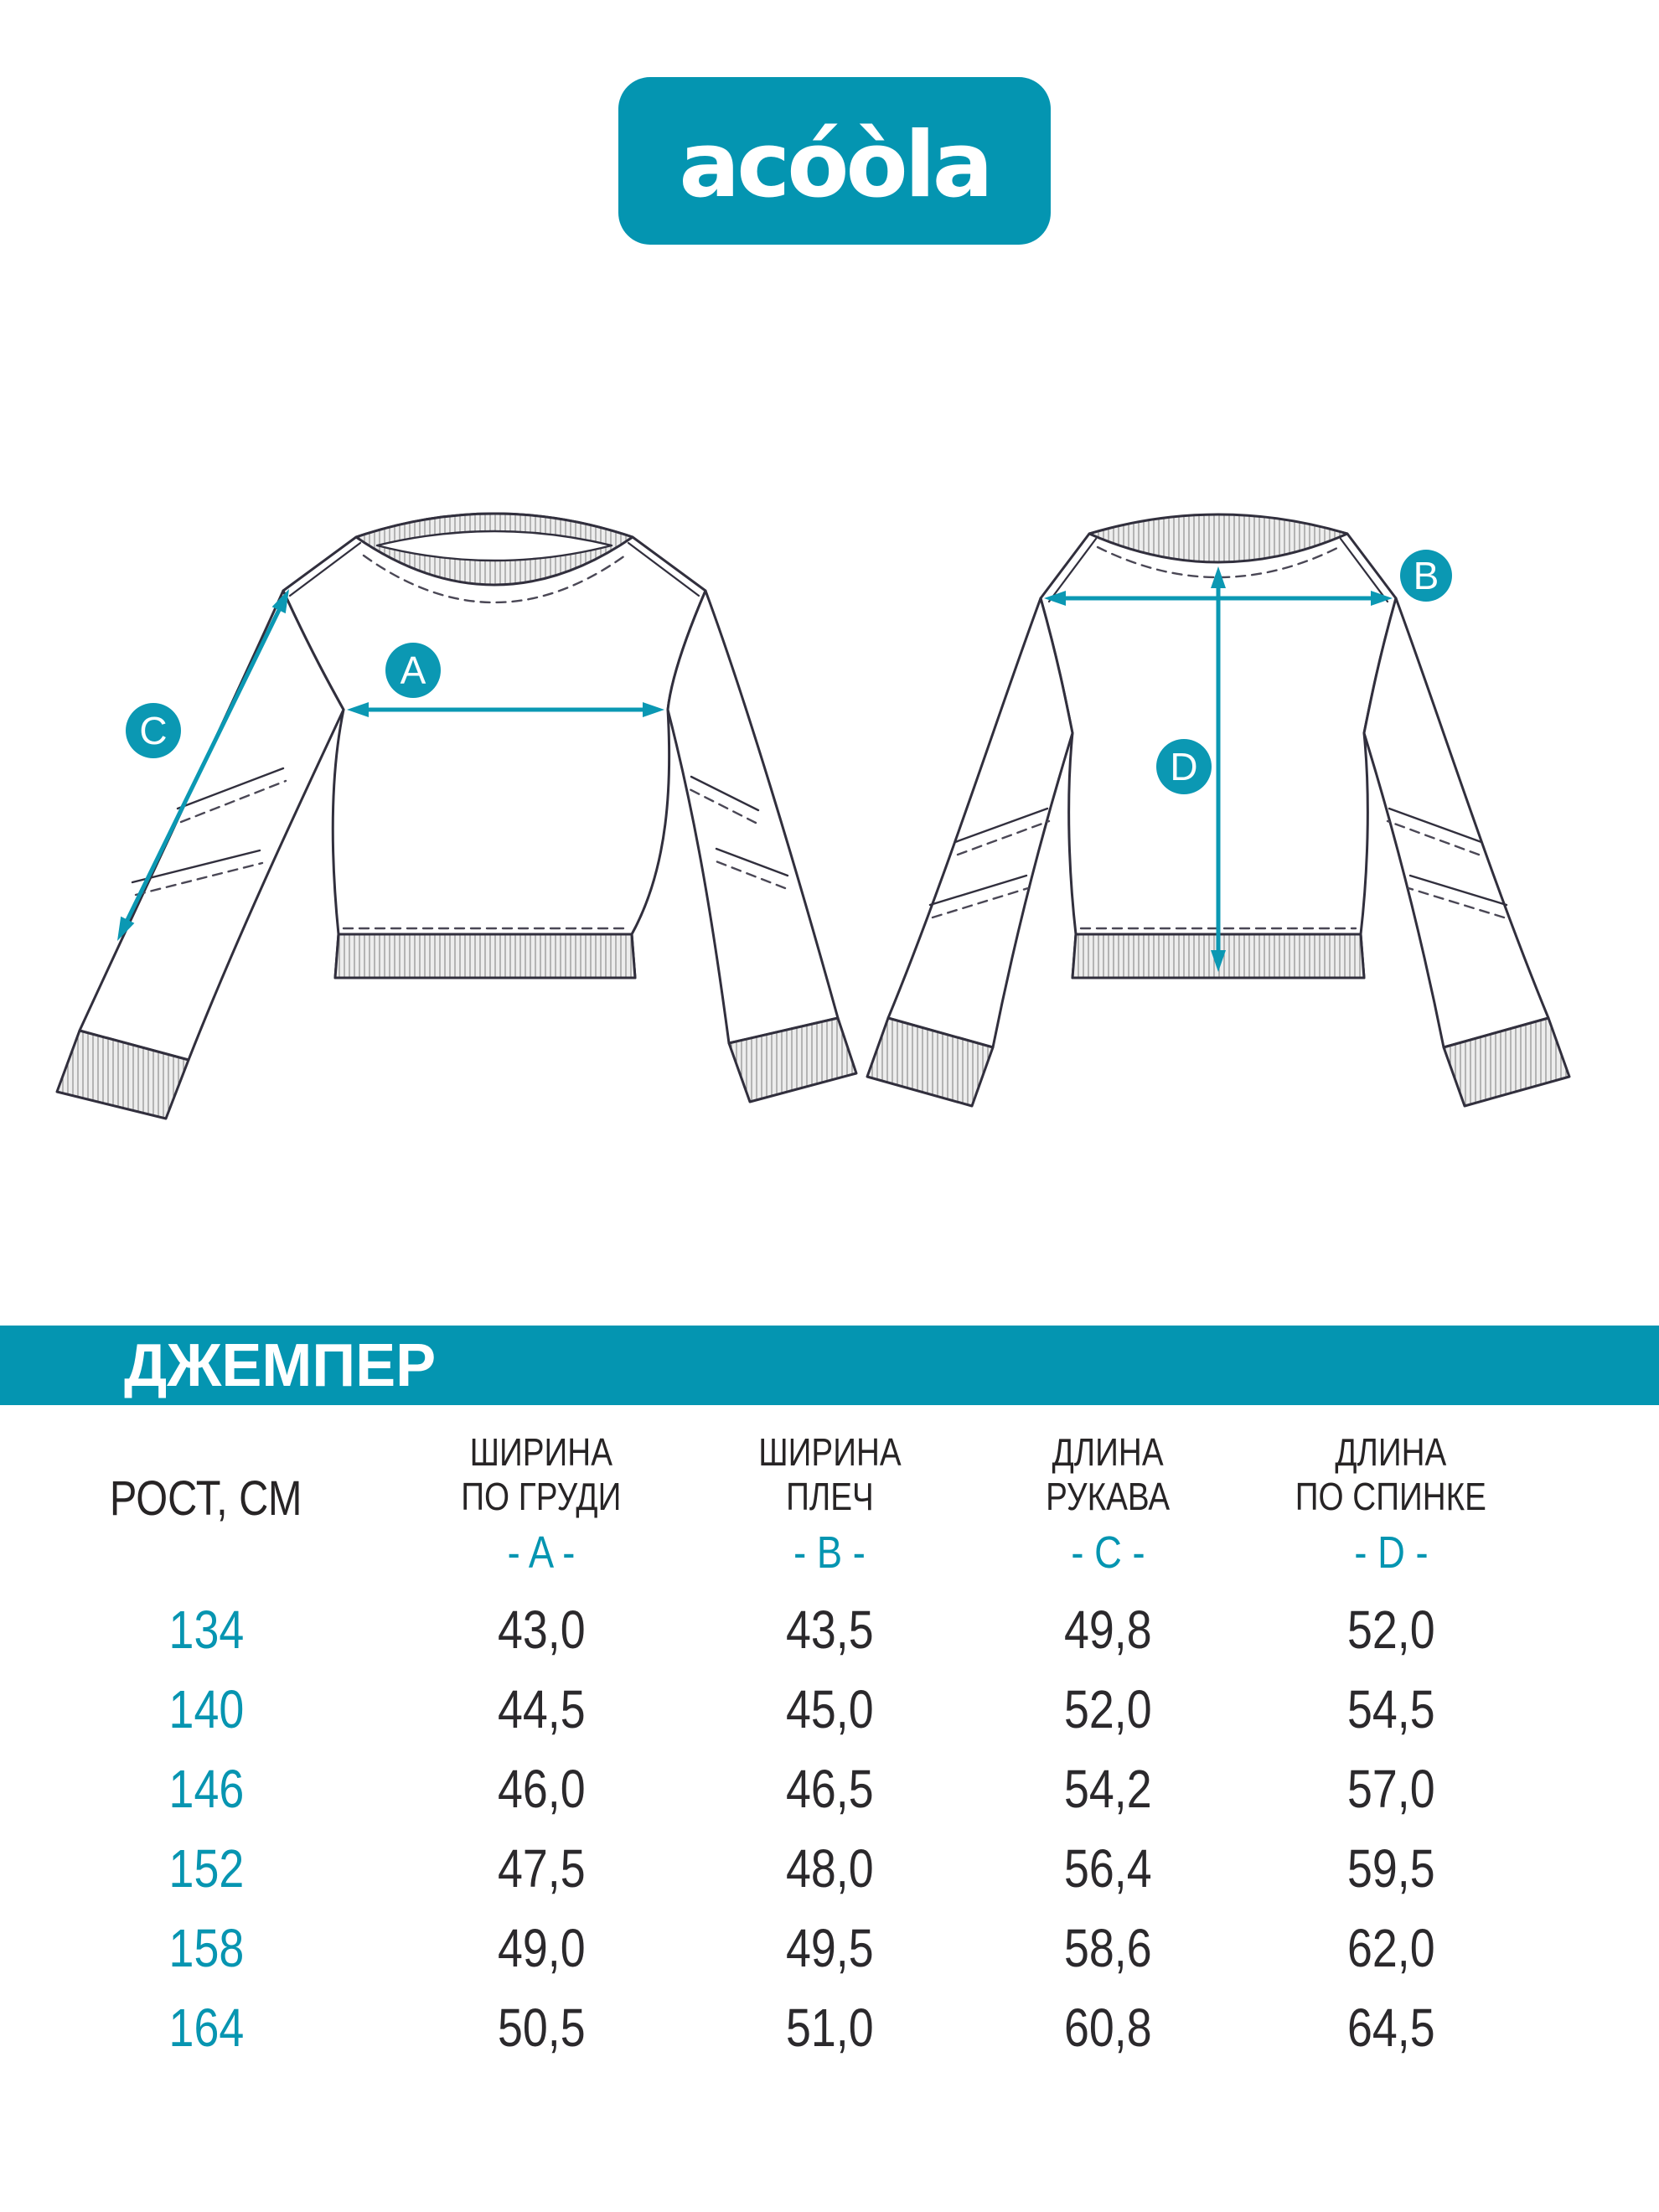 The width and height of the screenshot is (1659, 2212). What do you see at coordinates (206, 1789) in the screenshot?
I see `table-row-height: 146` at bounding box center [206, 1789].